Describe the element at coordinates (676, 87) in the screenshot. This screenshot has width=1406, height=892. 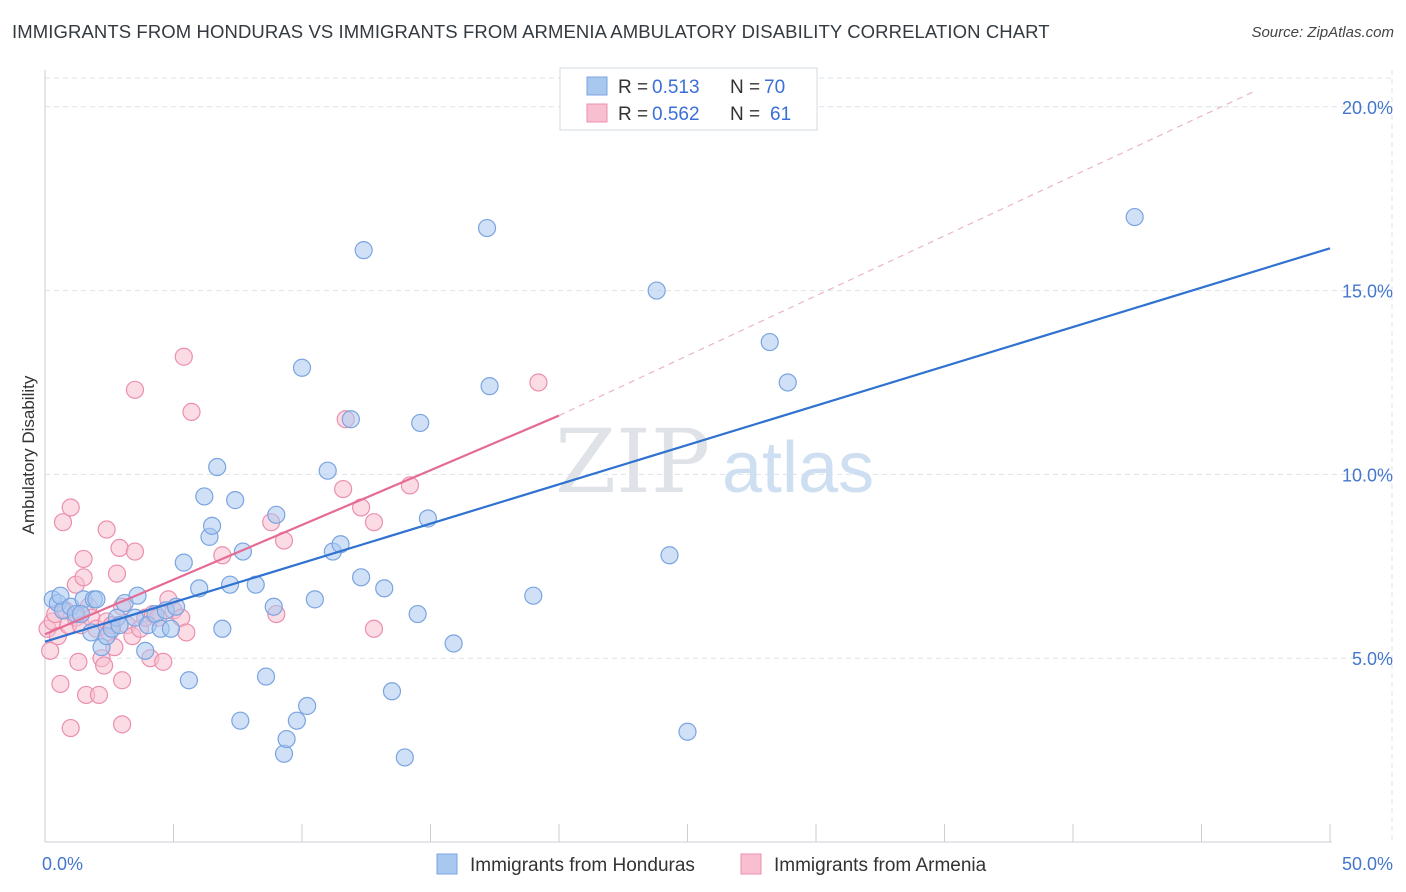
I see `legend-r-value-blue: 0.513` at that location.